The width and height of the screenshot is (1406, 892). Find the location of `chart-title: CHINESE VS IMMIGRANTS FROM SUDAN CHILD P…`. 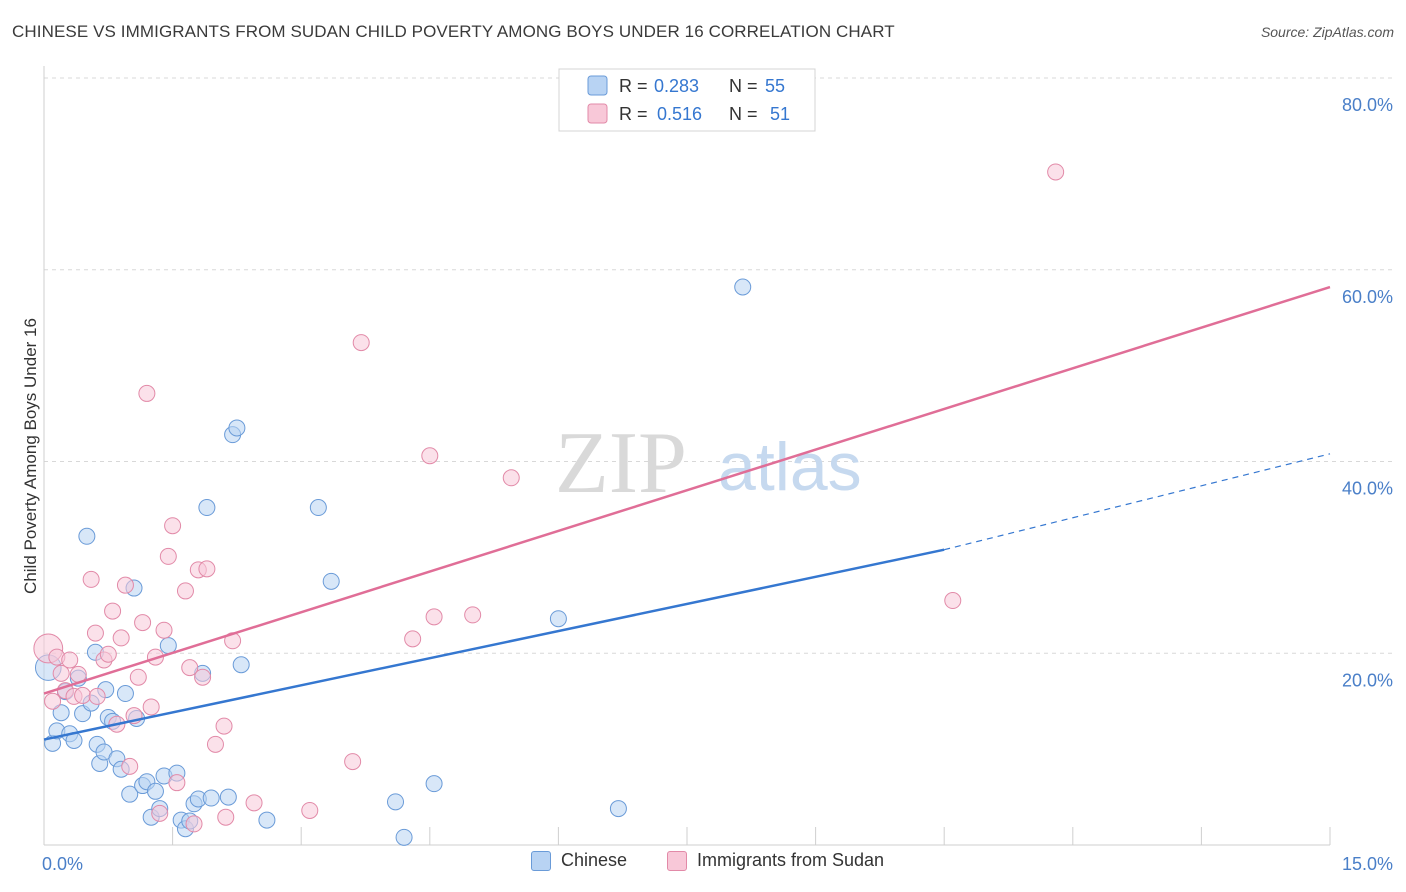

chart-title: CHINESE VS IMMIGRANTS FROM SUDAN CHILD P… is located at coordinates (453, 31).